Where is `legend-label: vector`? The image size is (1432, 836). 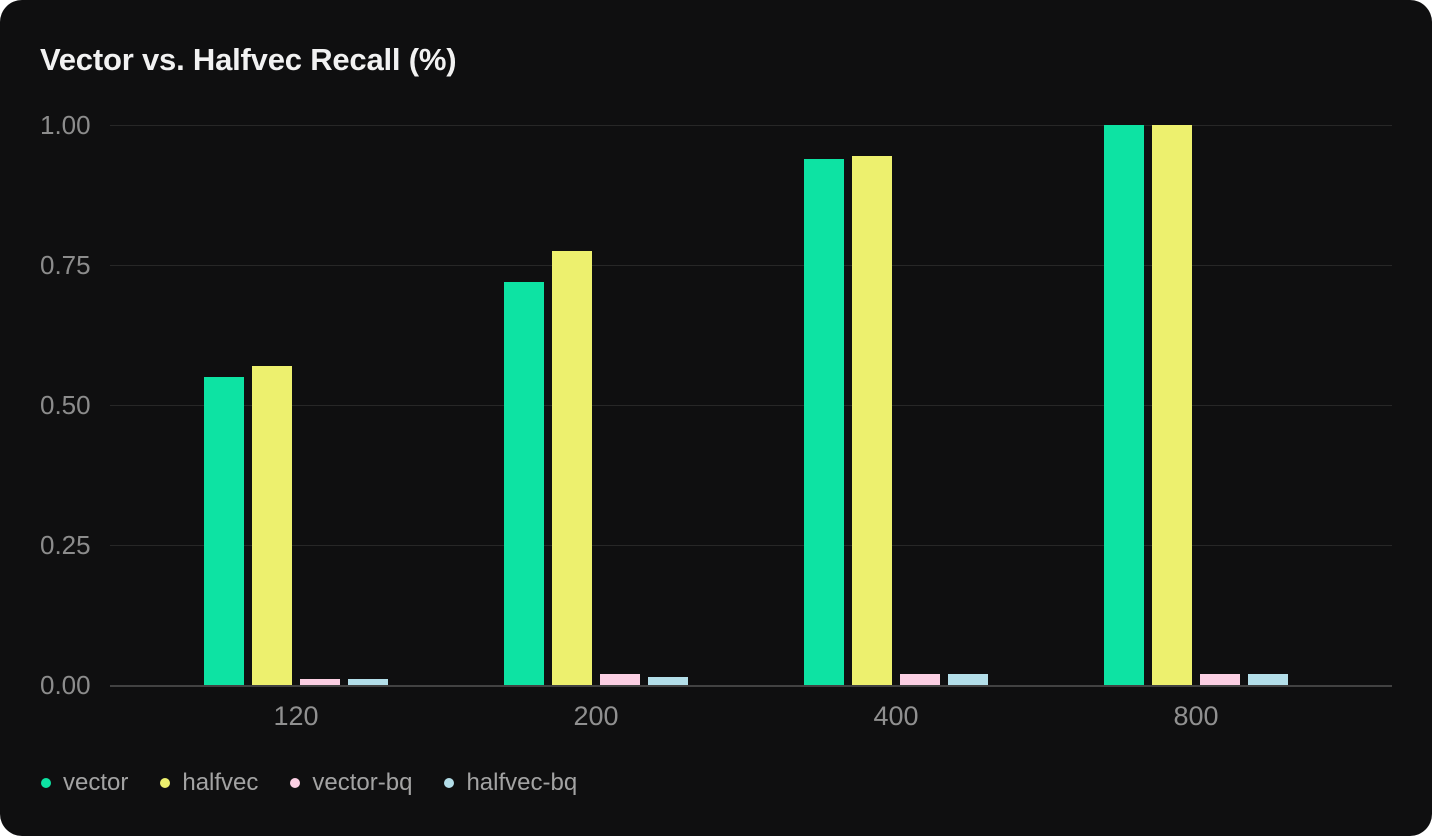 legend-label: vector is located at coordinates (96, 782).